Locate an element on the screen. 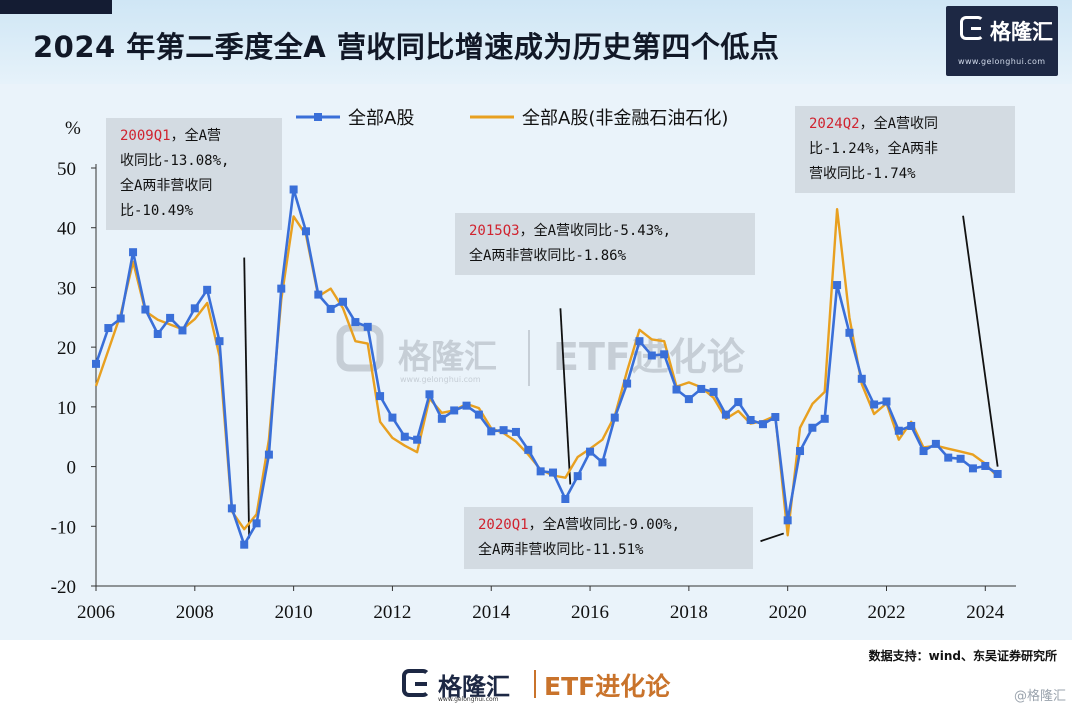  y-tick-label: 50 is located at coordinates (66, 169).